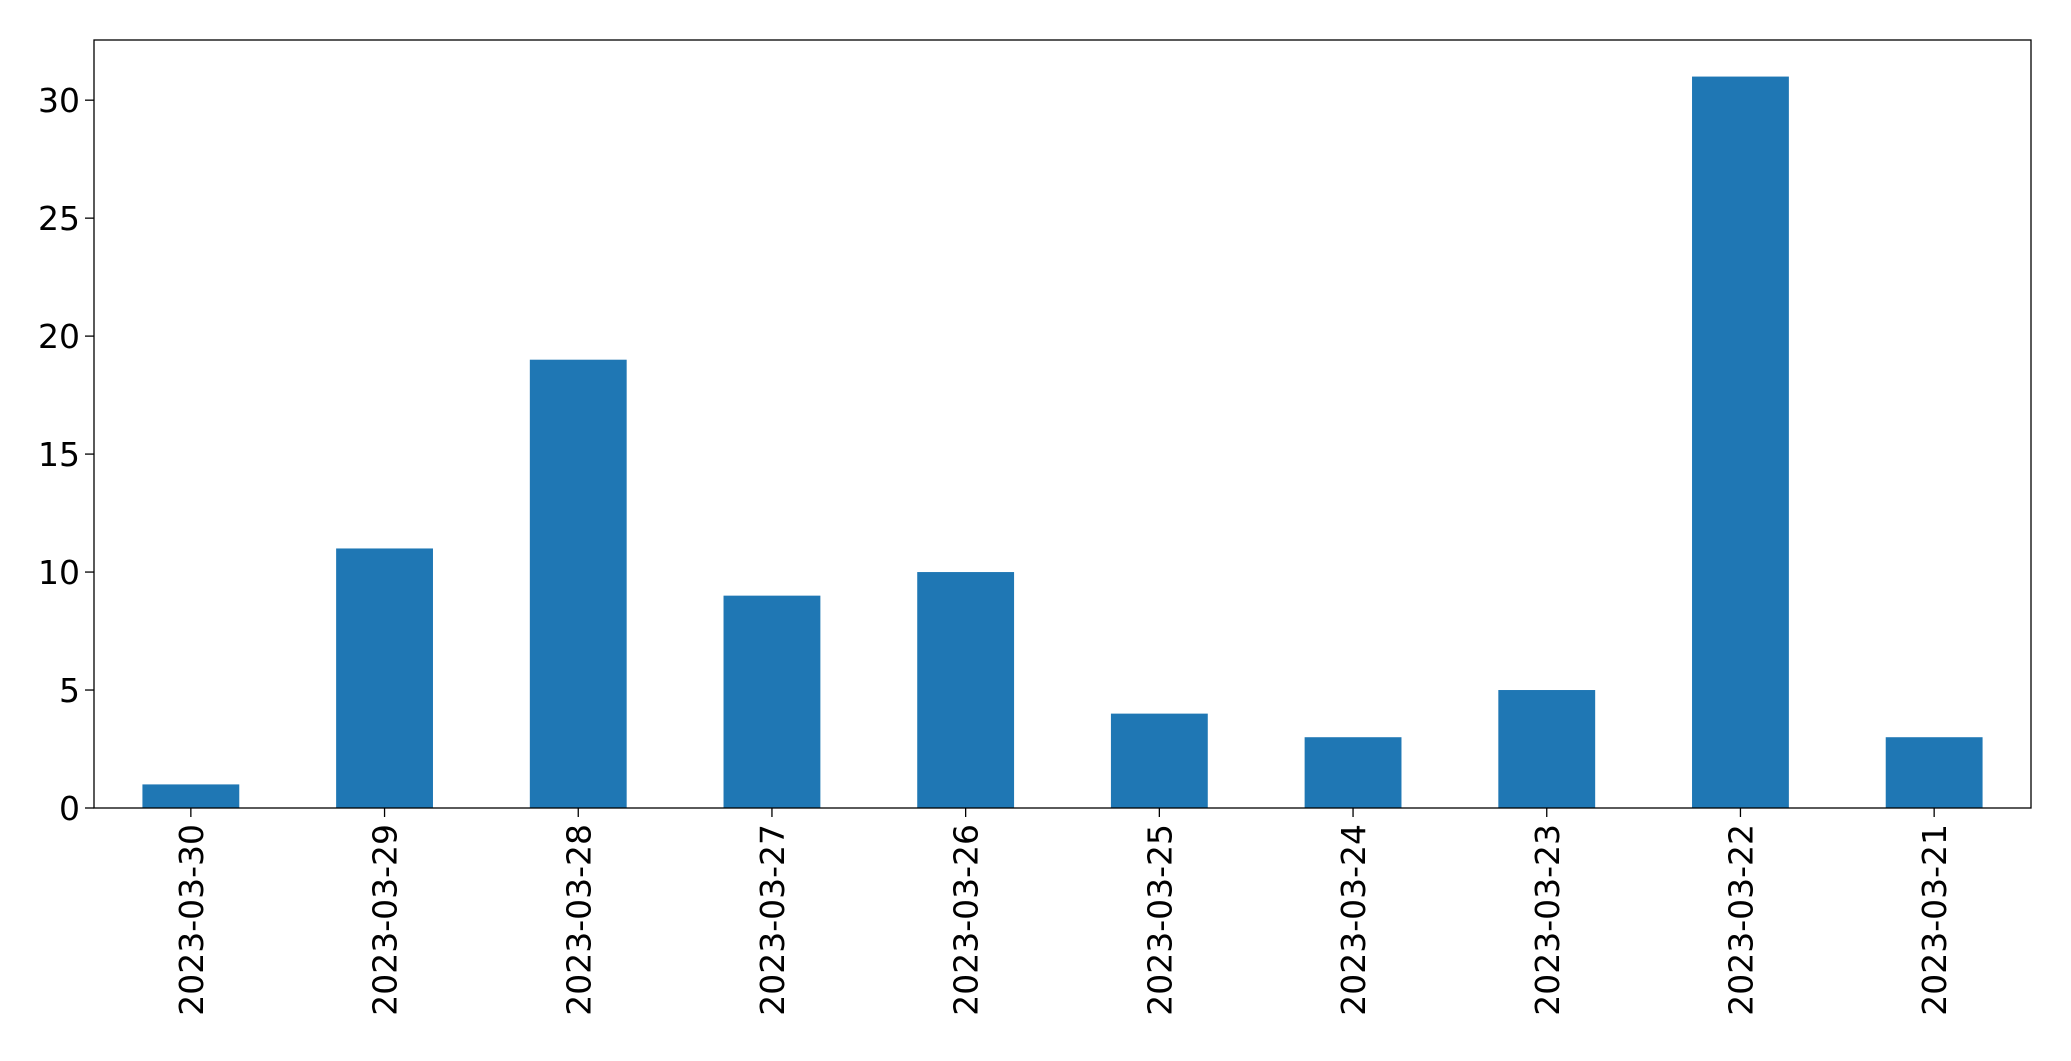  What do you see at coordinates (966, 920) in the screenshot?
I see `x-tick-label: 2023-03-26` at bounding box center [966, 920].